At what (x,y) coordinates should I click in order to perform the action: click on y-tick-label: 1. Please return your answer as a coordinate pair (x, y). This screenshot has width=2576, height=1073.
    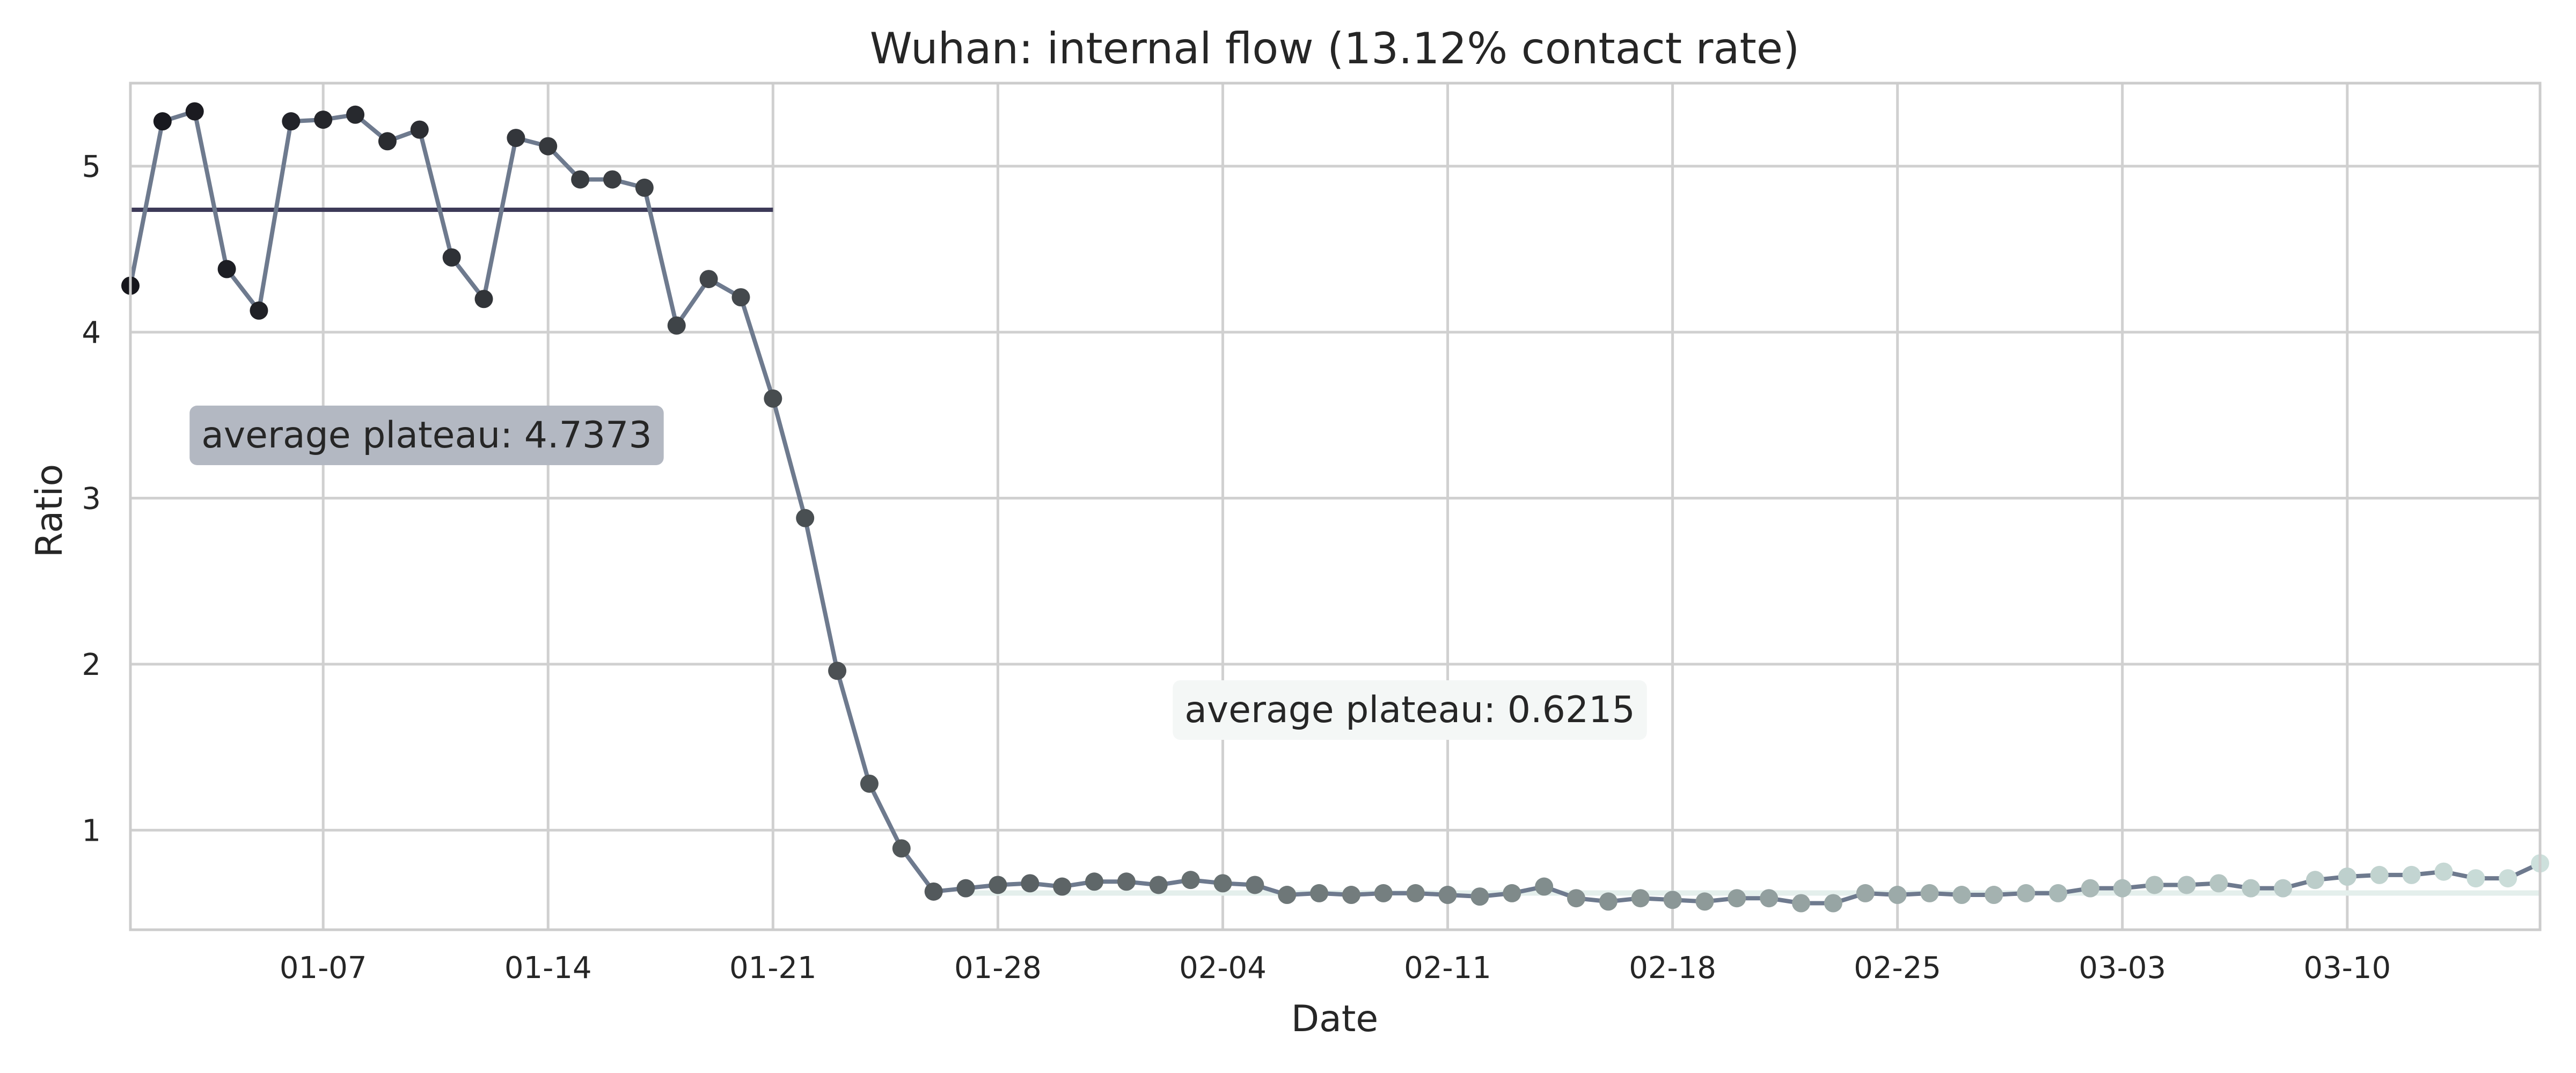
    Looking at the image, I should click on (91, 830).